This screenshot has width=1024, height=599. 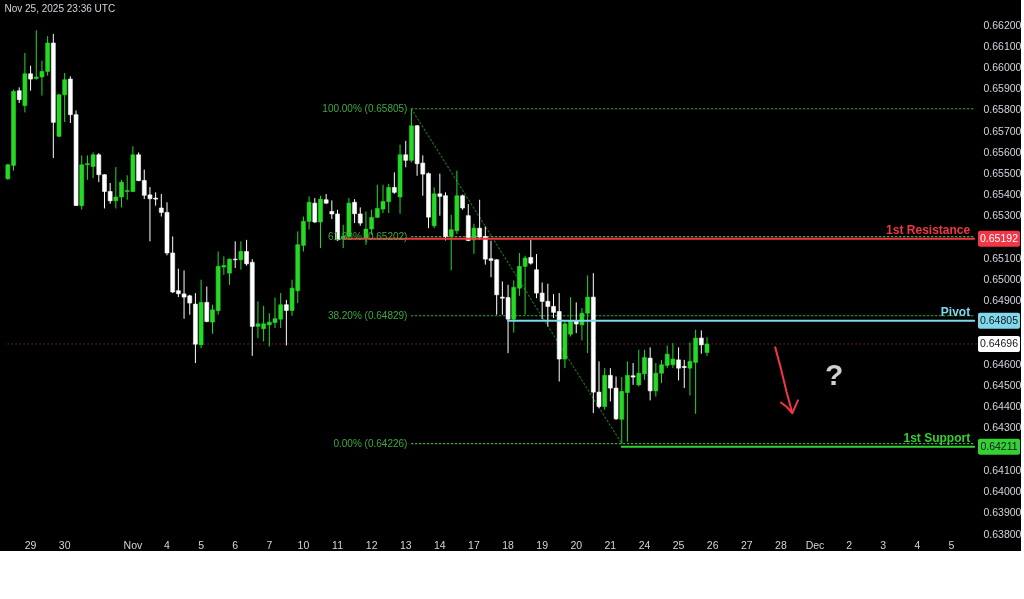 I want to click on series-label: 0.00% (0.64226), so click(x=370, y=443).